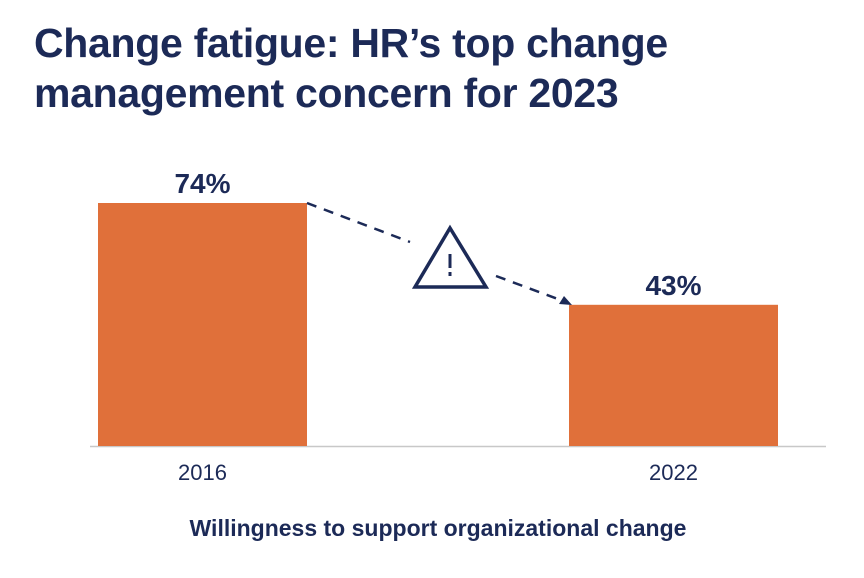 The width and height of the screenshot is (864, 578). I want to click on arrowhead-icon, so click(565, 300).